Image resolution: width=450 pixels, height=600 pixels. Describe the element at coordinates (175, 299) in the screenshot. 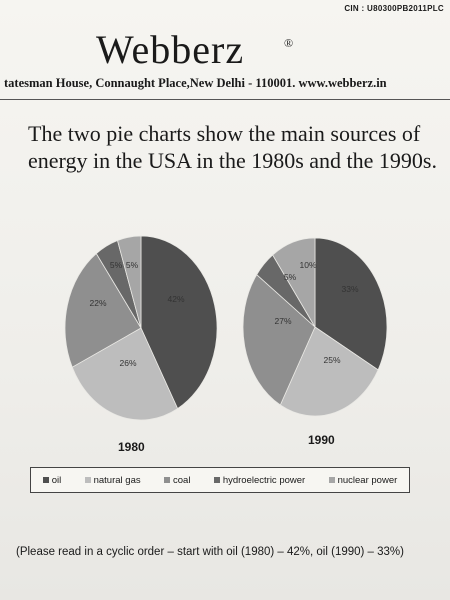

I see `pie-data-label: 42%` at that location.